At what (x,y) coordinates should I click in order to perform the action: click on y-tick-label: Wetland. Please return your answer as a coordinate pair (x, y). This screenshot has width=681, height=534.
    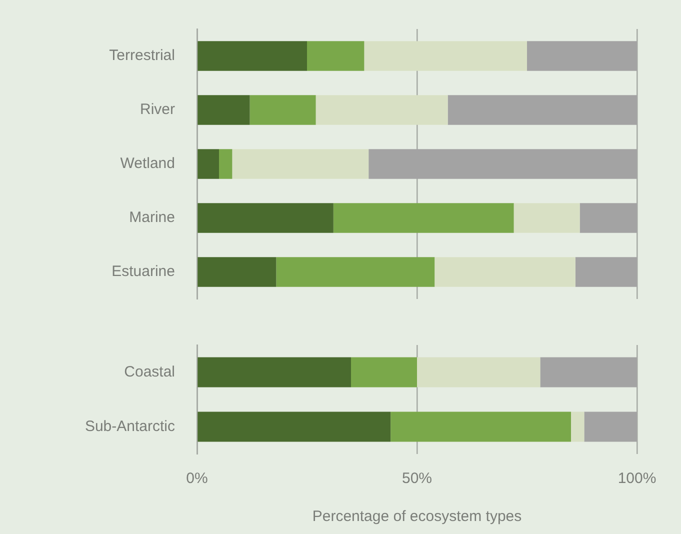
    Looking at the image, I should click on (147, 163).